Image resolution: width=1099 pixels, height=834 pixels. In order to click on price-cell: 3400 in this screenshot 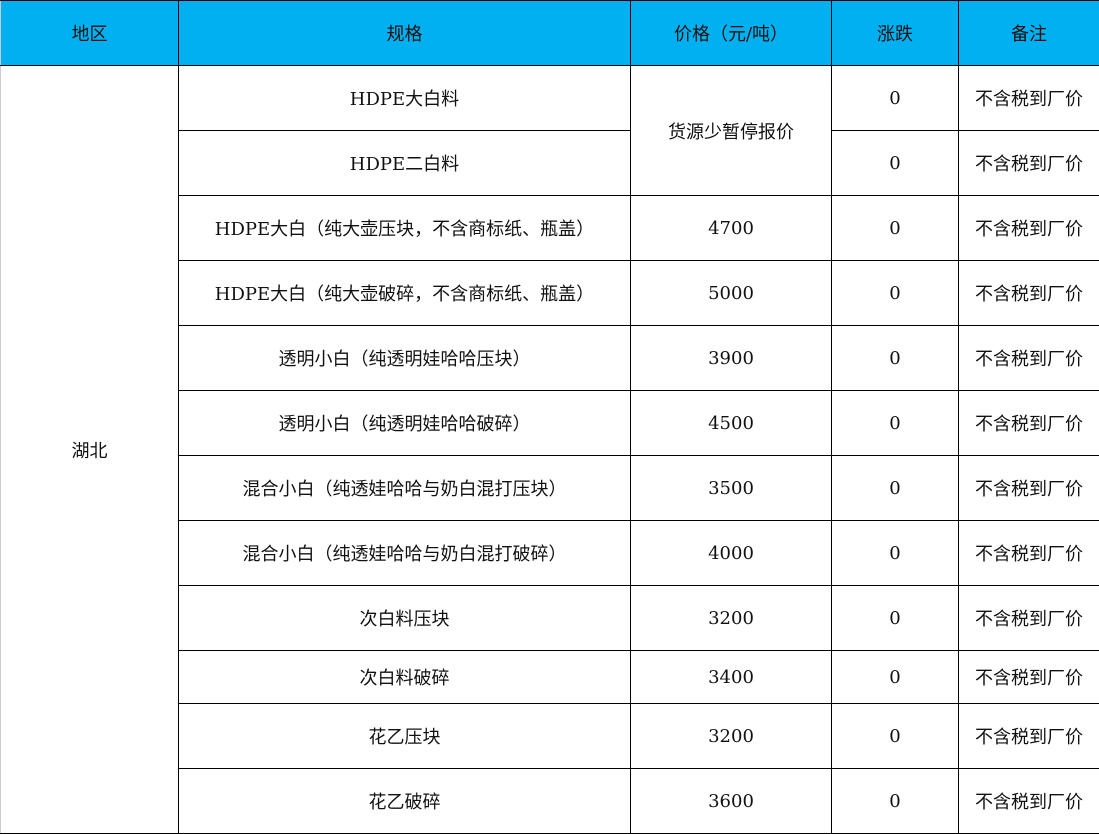, I will do `click(731, 677)`.